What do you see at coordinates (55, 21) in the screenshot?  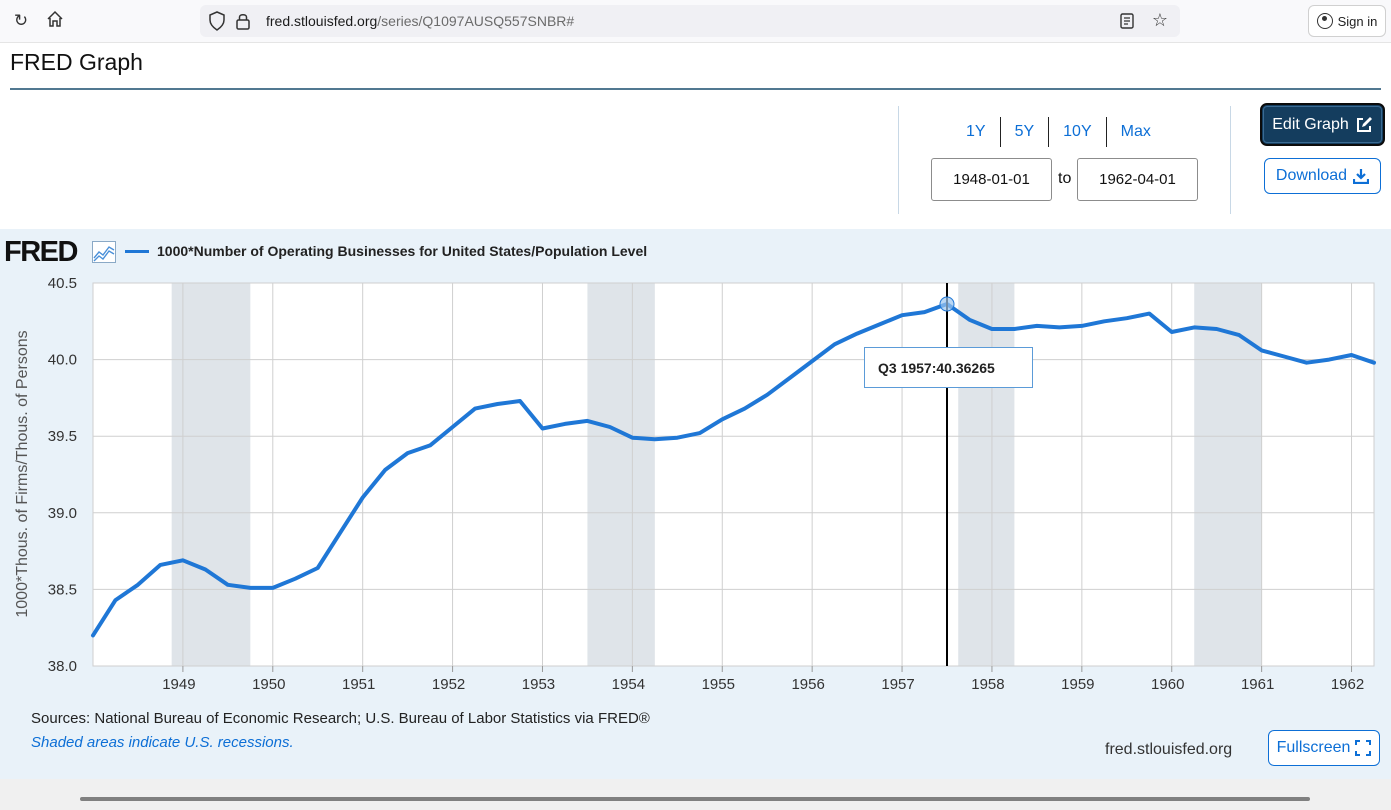 I see `home-icon` at bounding box center [55, 21].